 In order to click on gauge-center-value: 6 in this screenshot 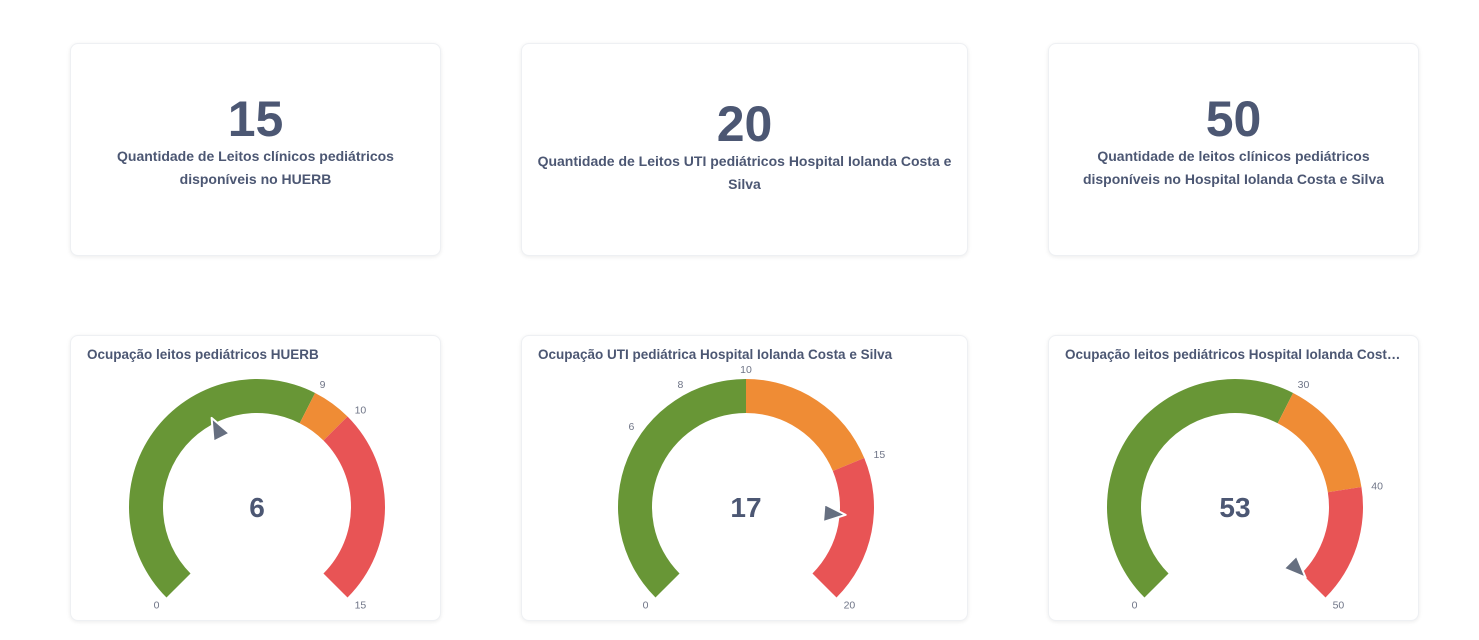, I will do `click(257, 507)`.